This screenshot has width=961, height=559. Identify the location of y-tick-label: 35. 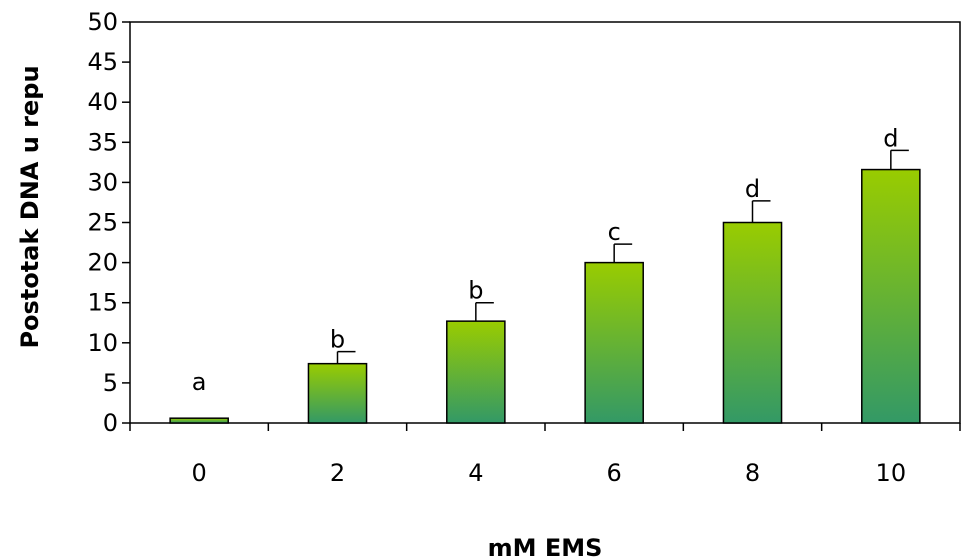
(102, 142).